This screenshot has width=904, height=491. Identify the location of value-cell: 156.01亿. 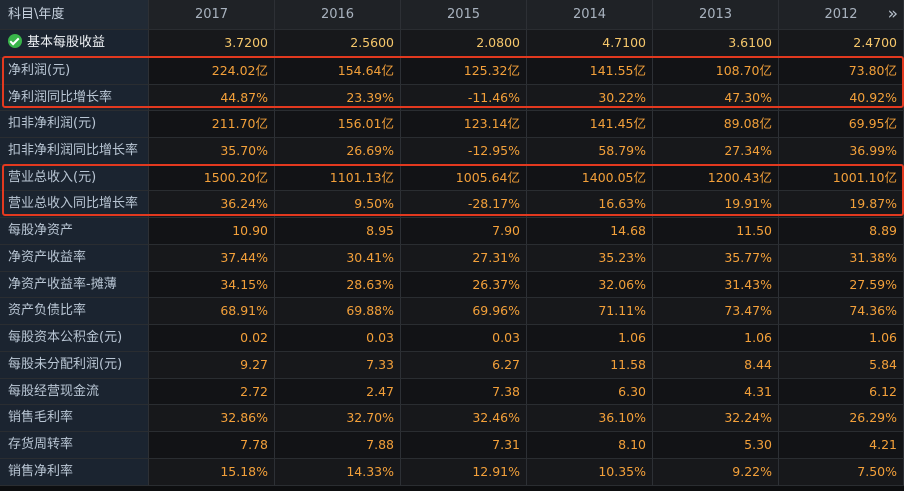
(338, 124).